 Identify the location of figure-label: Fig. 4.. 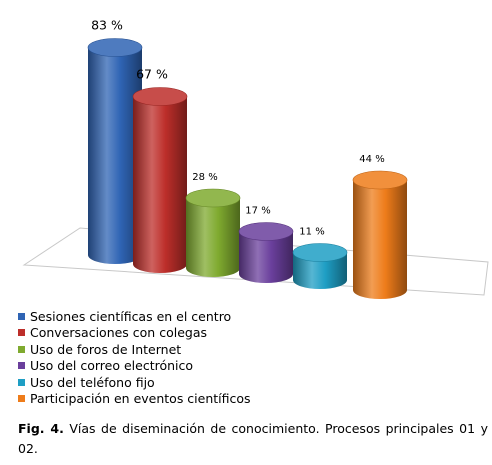
(41, 428).